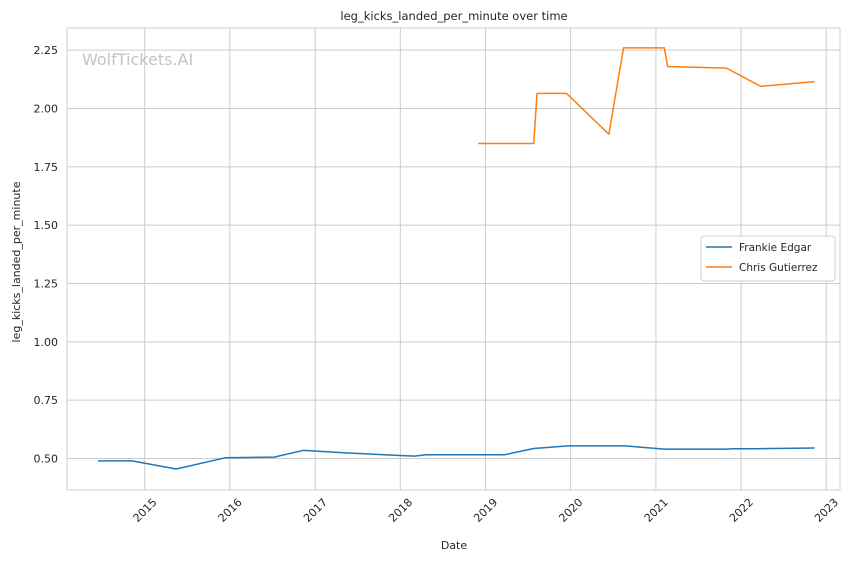  What do you see at coordinates (46, 400) in the screenshot?
I see `y-tick-label: 0.75` at bounding box center [46, 400].